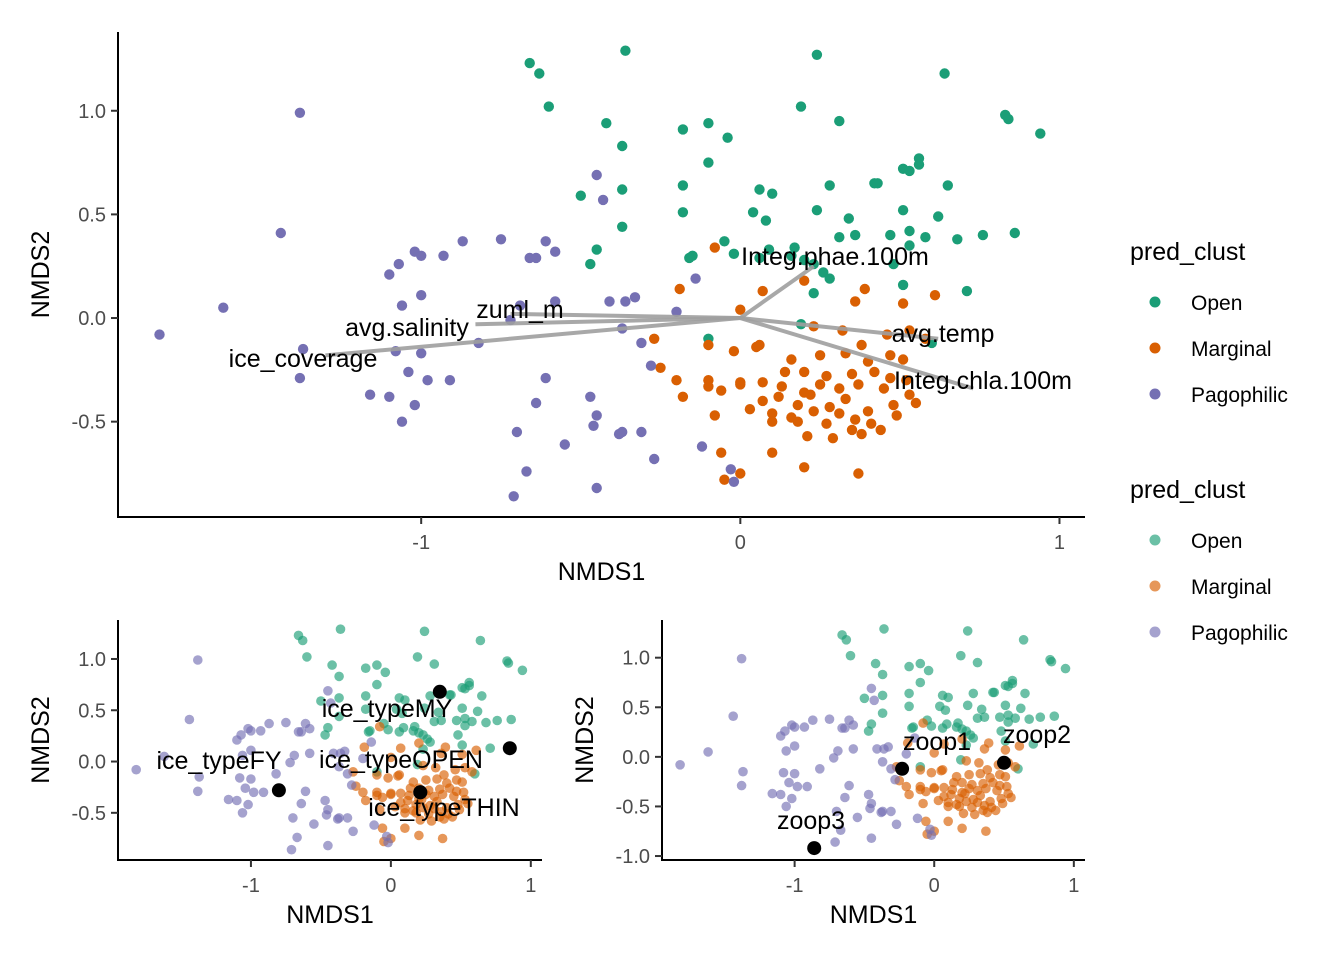  Describe the element at coordinates (811, 821) in the screenshot. I see `fit-point-label: zoop3` at that location.